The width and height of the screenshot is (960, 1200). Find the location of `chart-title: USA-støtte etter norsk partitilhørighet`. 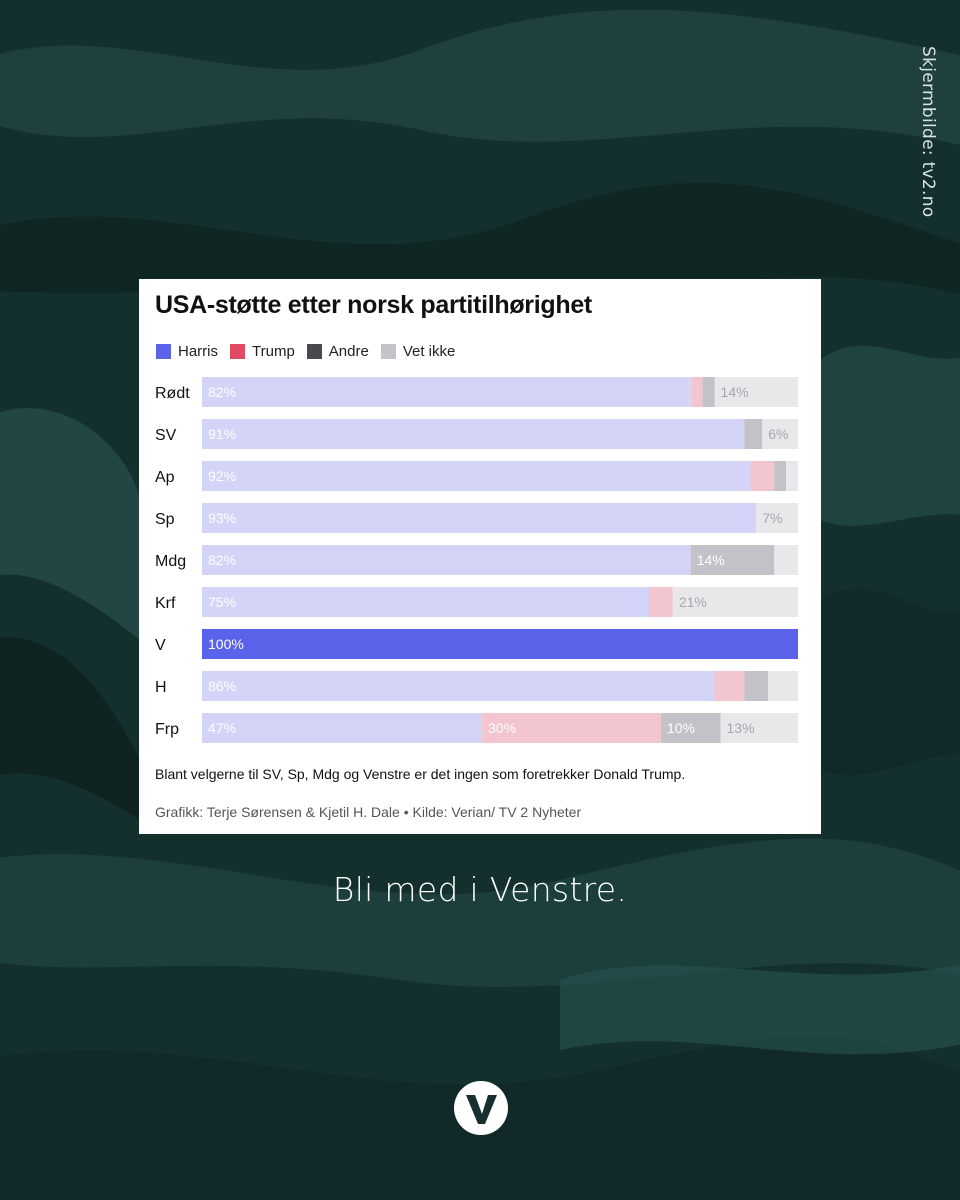

chart-title: USA-støtte etter norsk partitilhørighet is located at coordinates (373, 305).